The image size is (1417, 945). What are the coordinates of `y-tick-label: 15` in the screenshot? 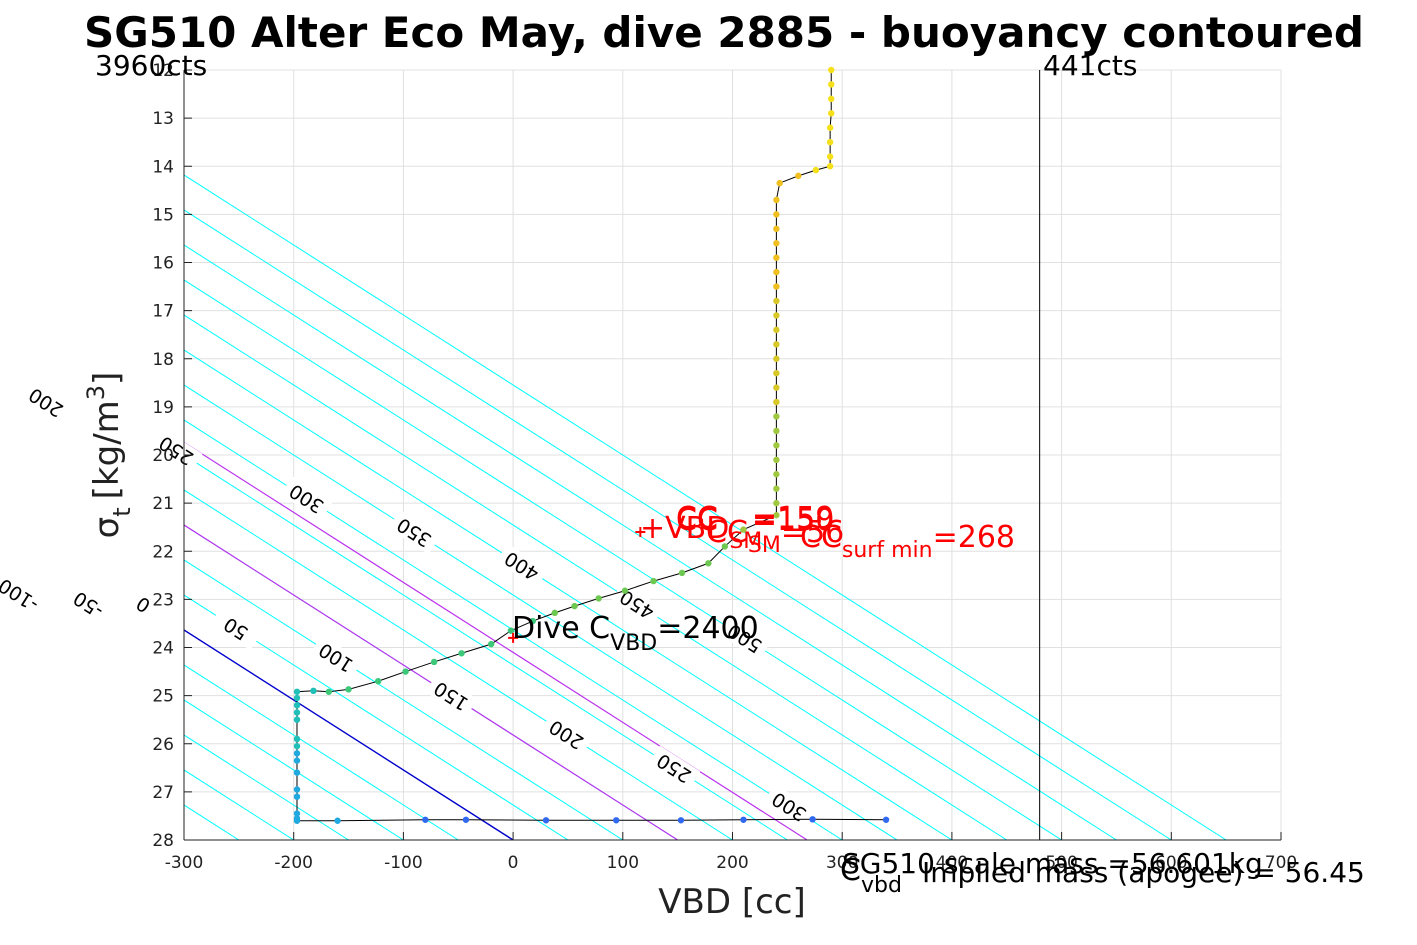 It's located at (163, 215).